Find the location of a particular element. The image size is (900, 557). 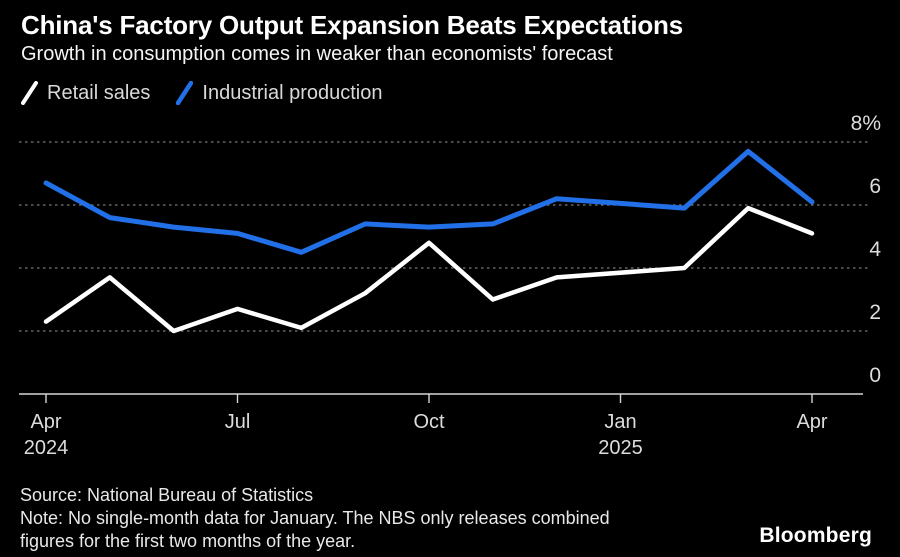

retail-sales-swatch-icon is located at coordinates (29, 93).